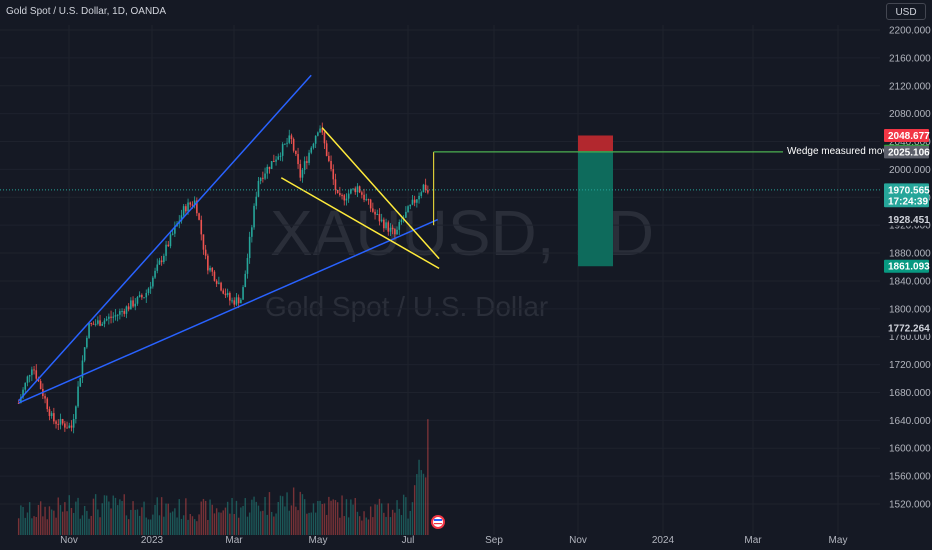 Image resolution: width=932 pixels, height=550 pixels. I want to click on position-tool, so click(595, 201).